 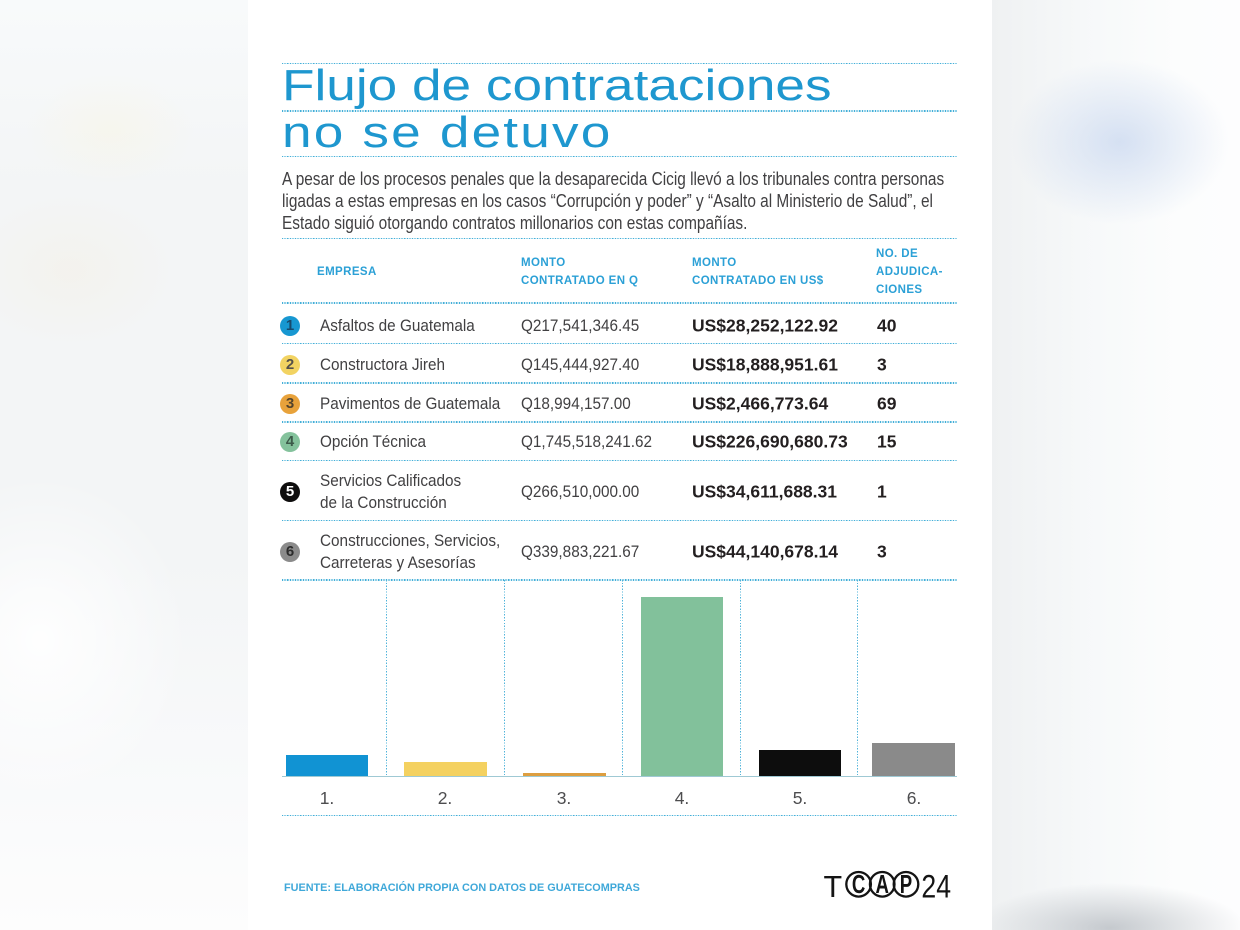 I want to click on svg-text: C, so click(x=858, y=884).